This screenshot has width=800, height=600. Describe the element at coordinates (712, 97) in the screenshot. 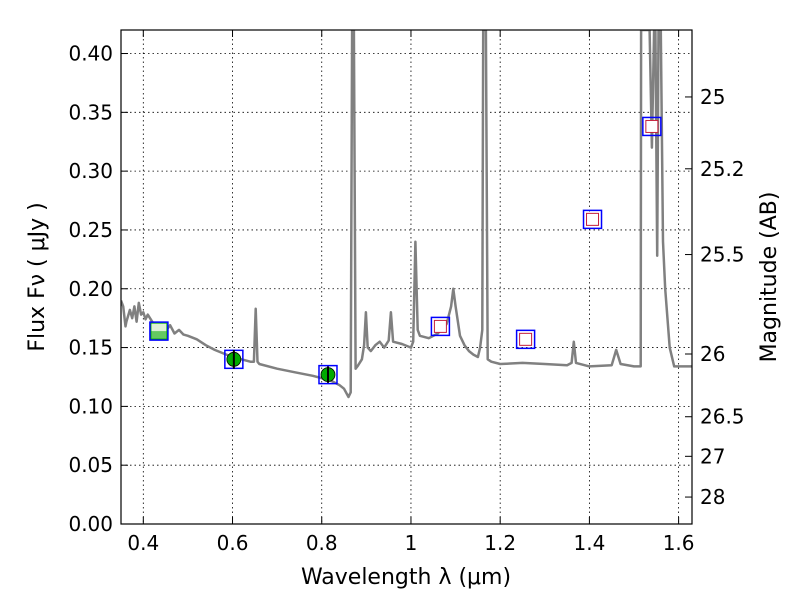

I see `right-axis-tick-label: 25` at that location.